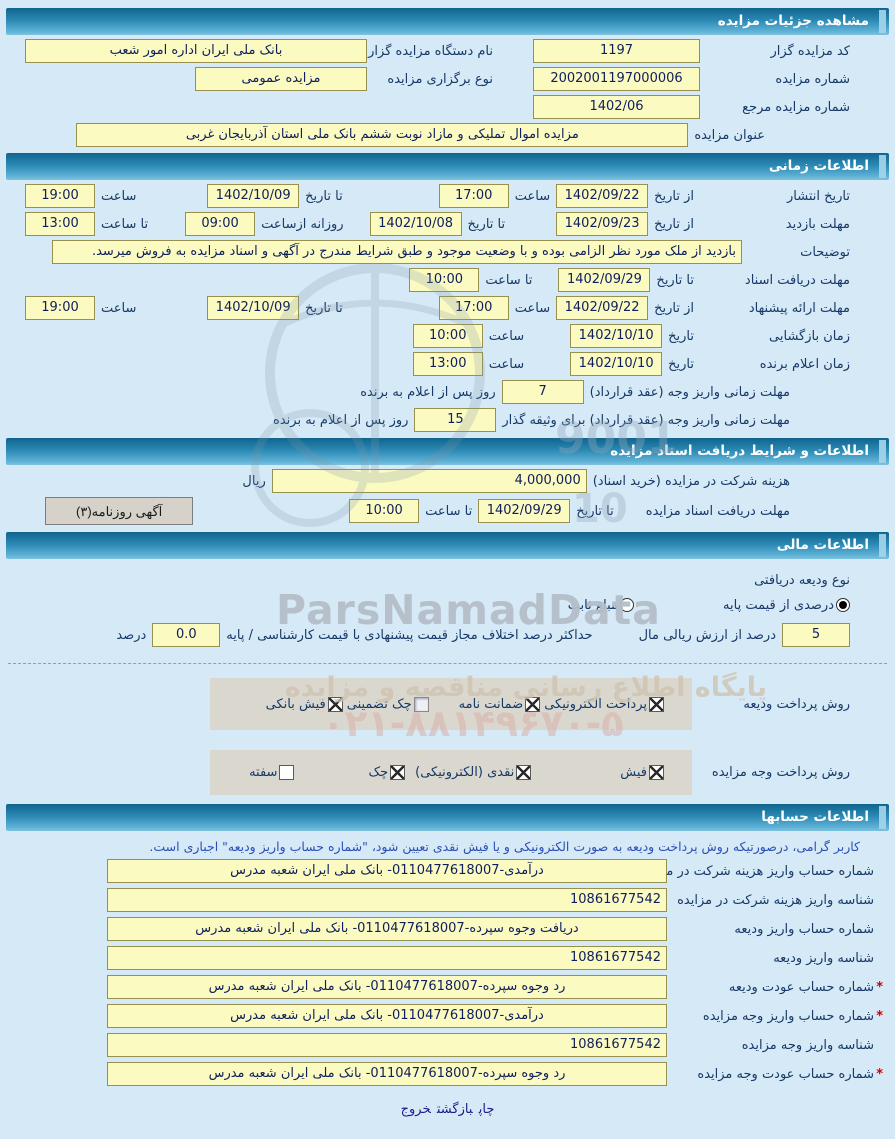  What do you see at coordinates (454, 1109) in the screenshot?
I see `back-link: بازگشت` at bounding box center [454, 1109].